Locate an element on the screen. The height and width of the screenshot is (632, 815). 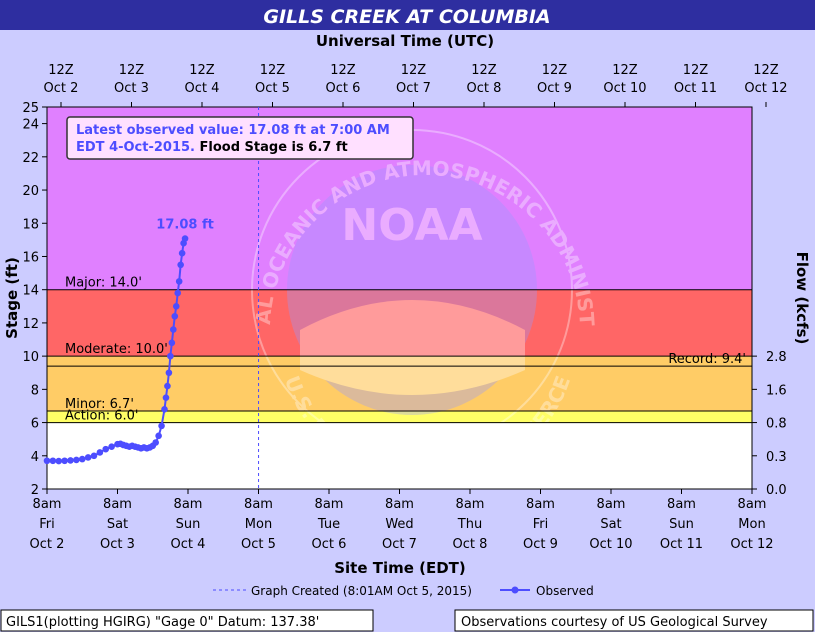
x-top-tick-label: Oct 6 is located at coordinates (343, 88).